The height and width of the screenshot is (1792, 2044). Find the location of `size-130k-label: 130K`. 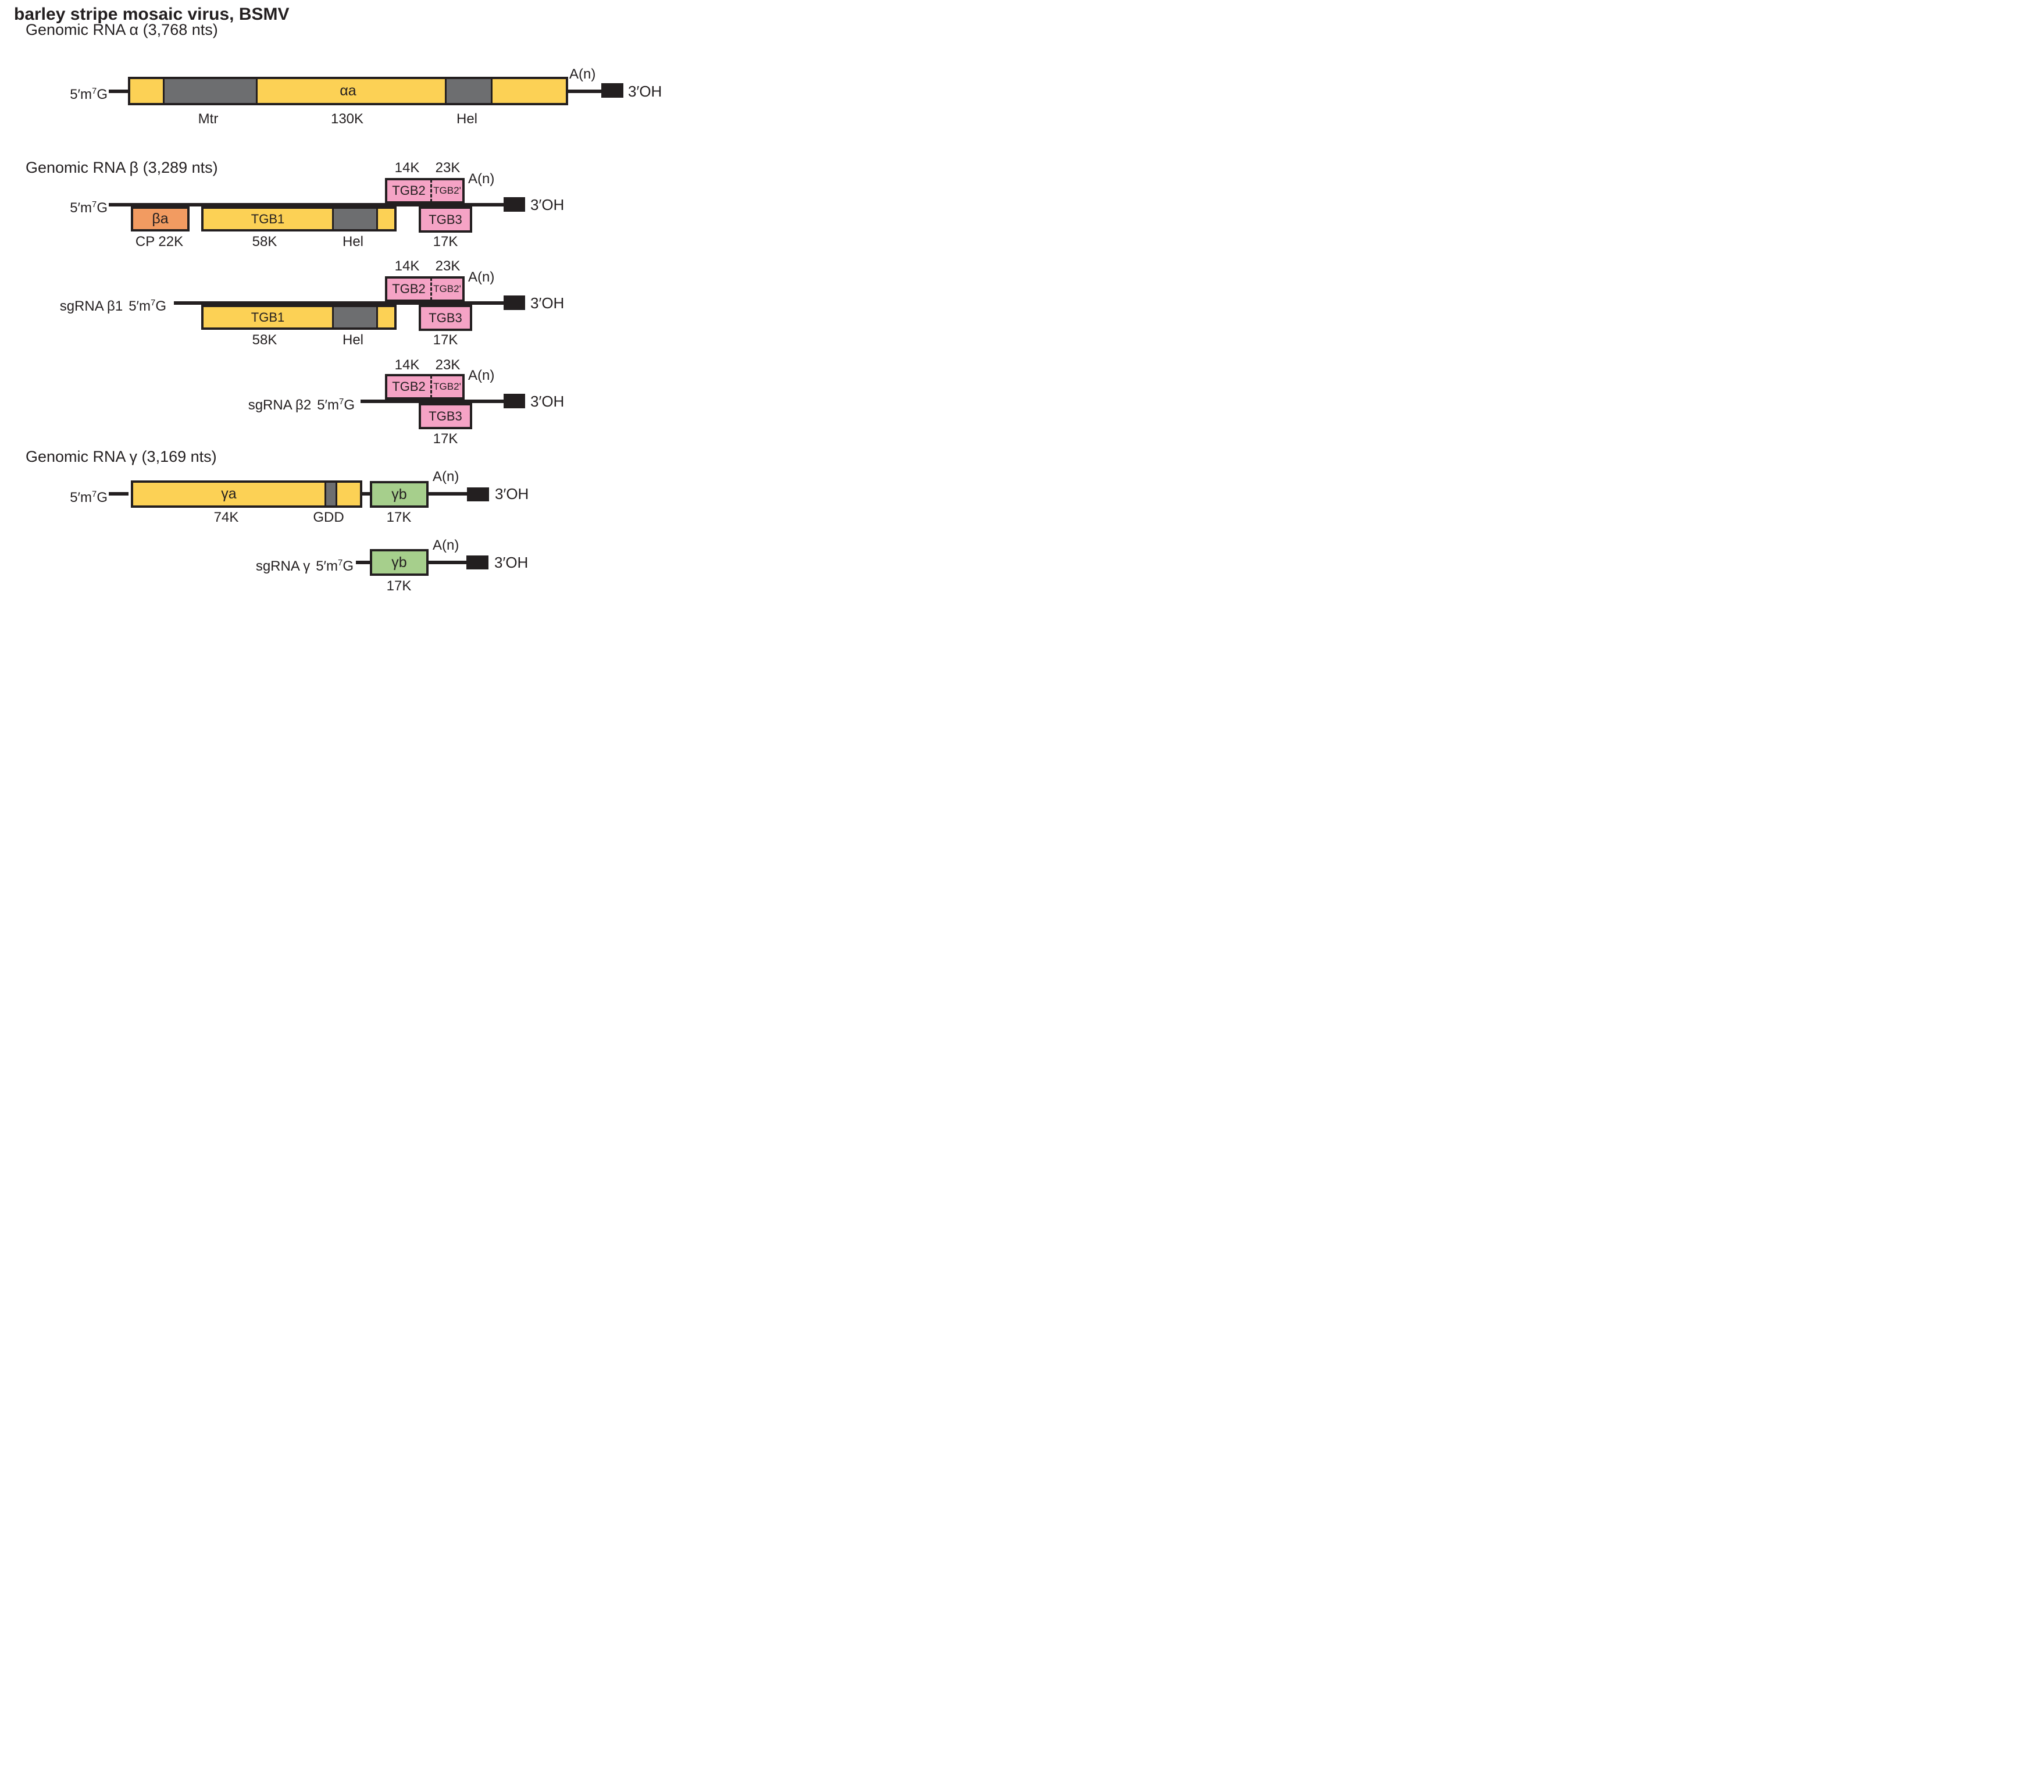

size-130k-label: 130K is located at coordinates (347, 119).